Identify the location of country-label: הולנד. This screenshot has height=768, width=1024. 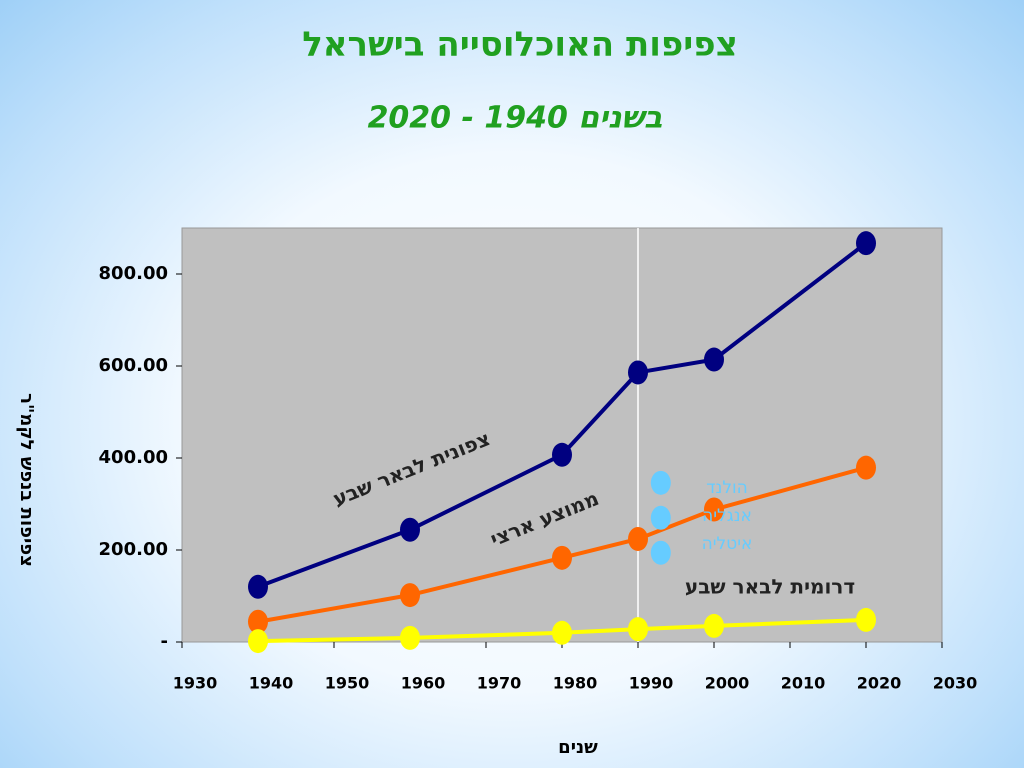
(727, 488).